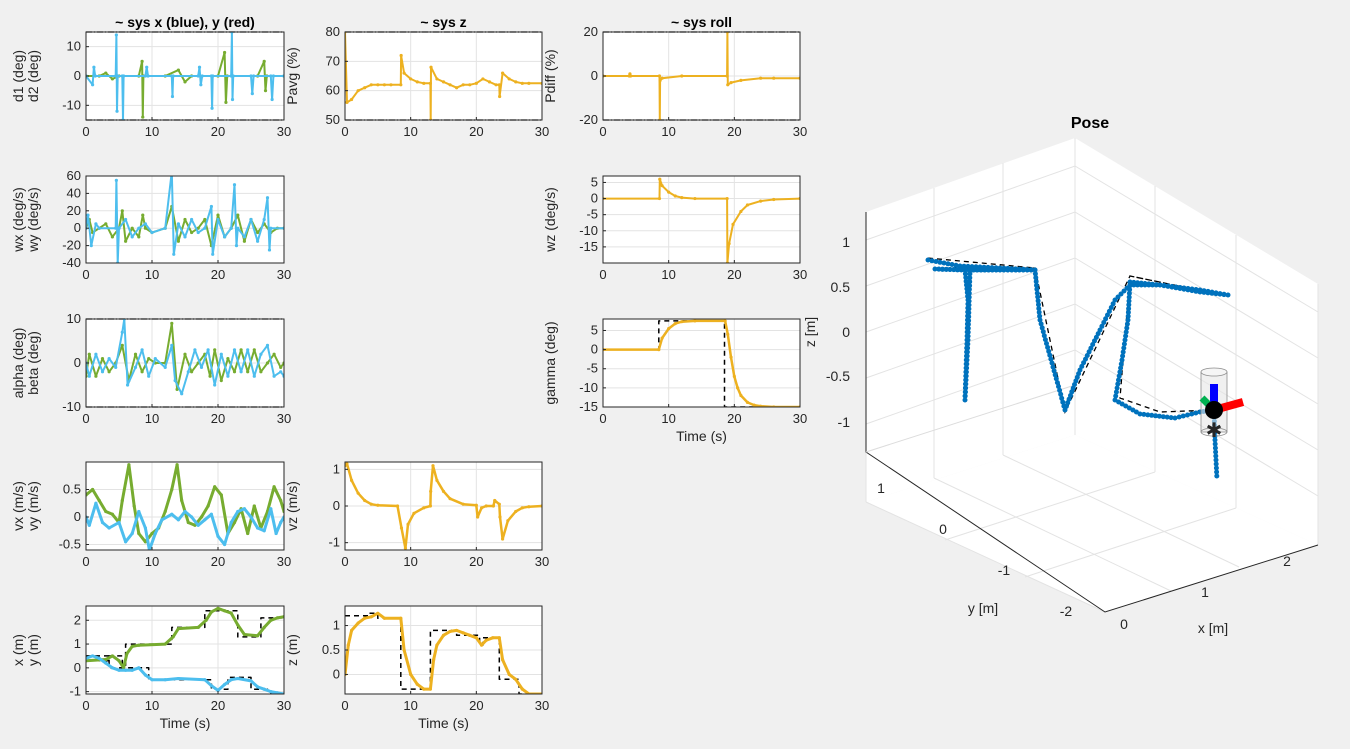  I want to click on y-tick-label: -40, so click(71, 262).